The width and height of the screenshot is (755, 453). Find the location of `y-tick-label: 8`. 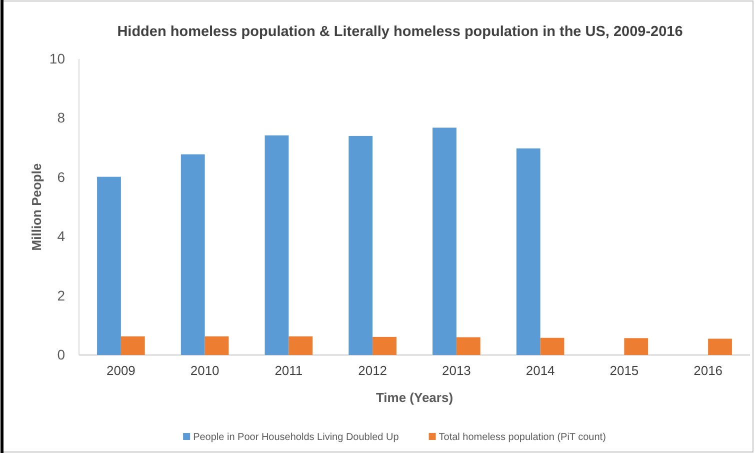

y-tick-label: 8 is located at coordinates (61, 118).